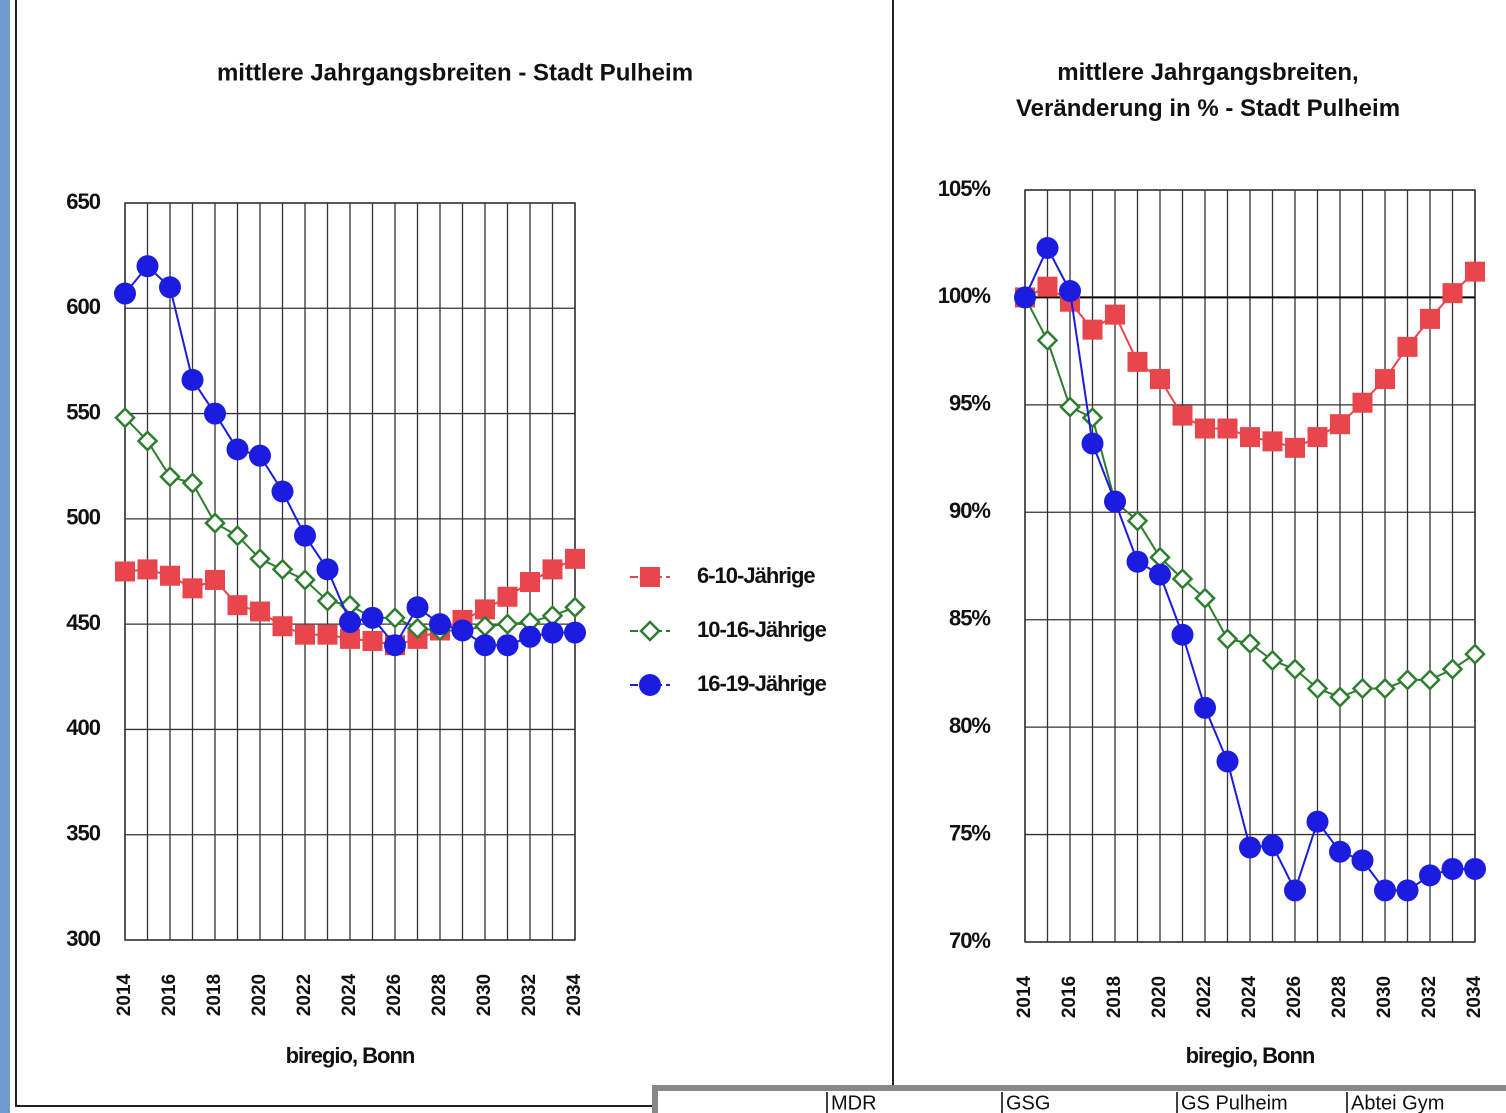  What do you see at coordinates (964, 295) in the screenshot?
I see `y-tick-label: 100%` at bounding box center [964, 295].